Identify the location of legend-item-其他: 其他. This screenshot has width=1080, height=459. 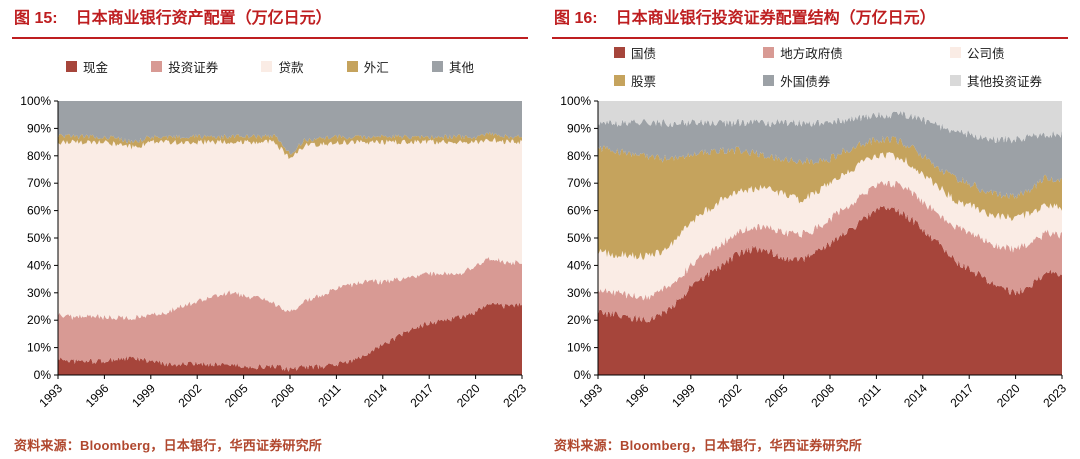
(452, 66).